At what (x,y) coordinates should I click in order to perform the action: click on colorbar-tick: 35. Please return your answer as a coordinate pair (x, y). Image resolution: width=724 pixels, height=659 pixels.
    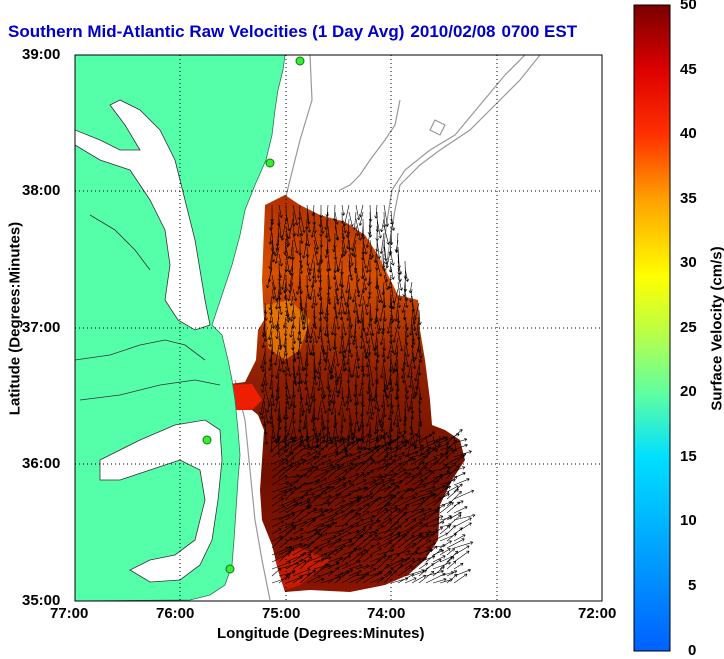
    Looking at the image, I should click on (688, 198).